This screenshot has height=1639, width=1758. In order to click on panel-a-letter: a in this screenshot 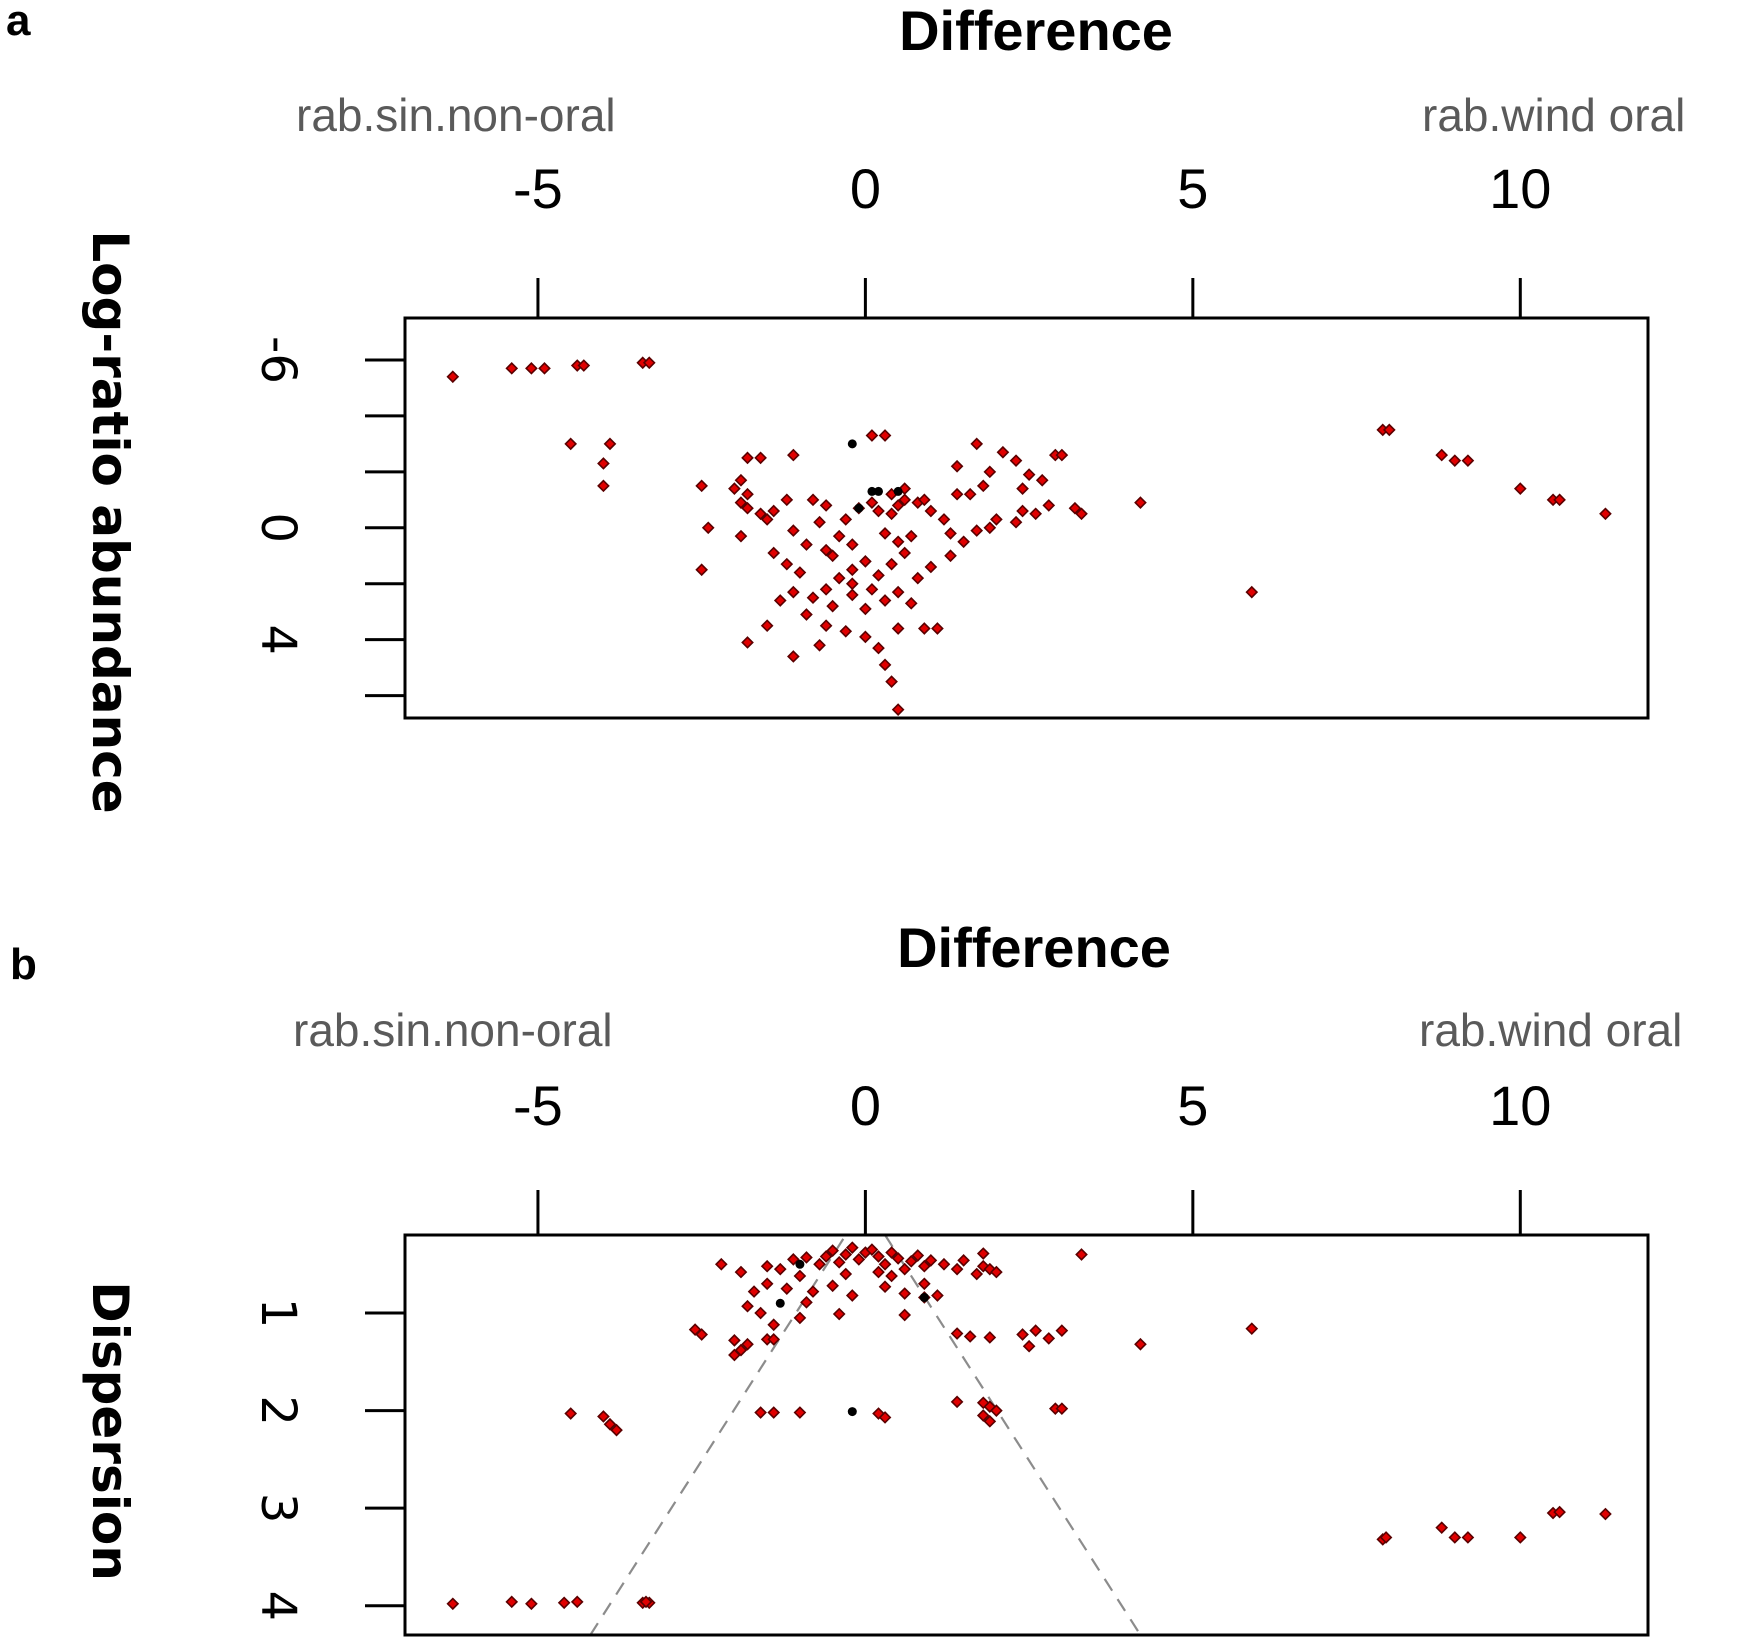, I will do `click(18, 22)`.